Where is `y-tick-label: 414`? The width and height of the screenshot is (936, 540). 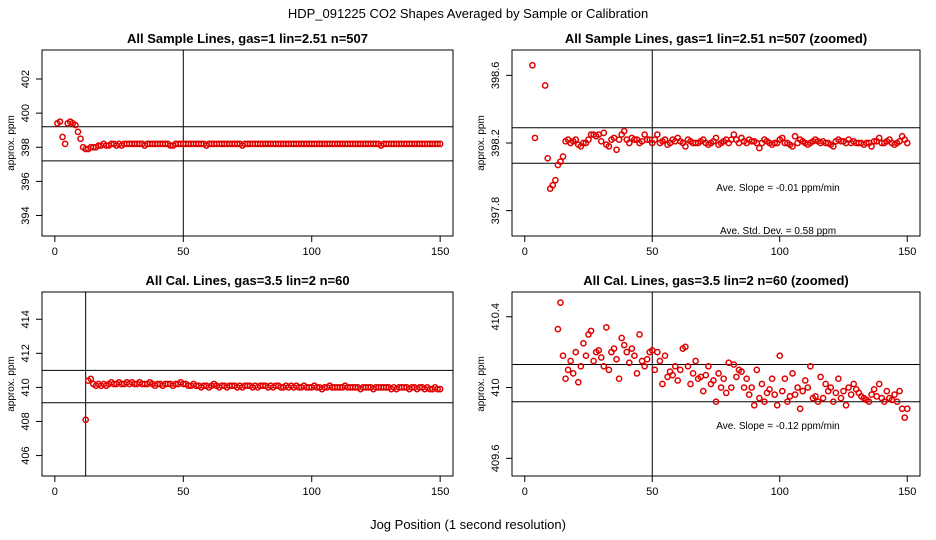 y-tick-label: 414 is located at coordinates (26, 319).